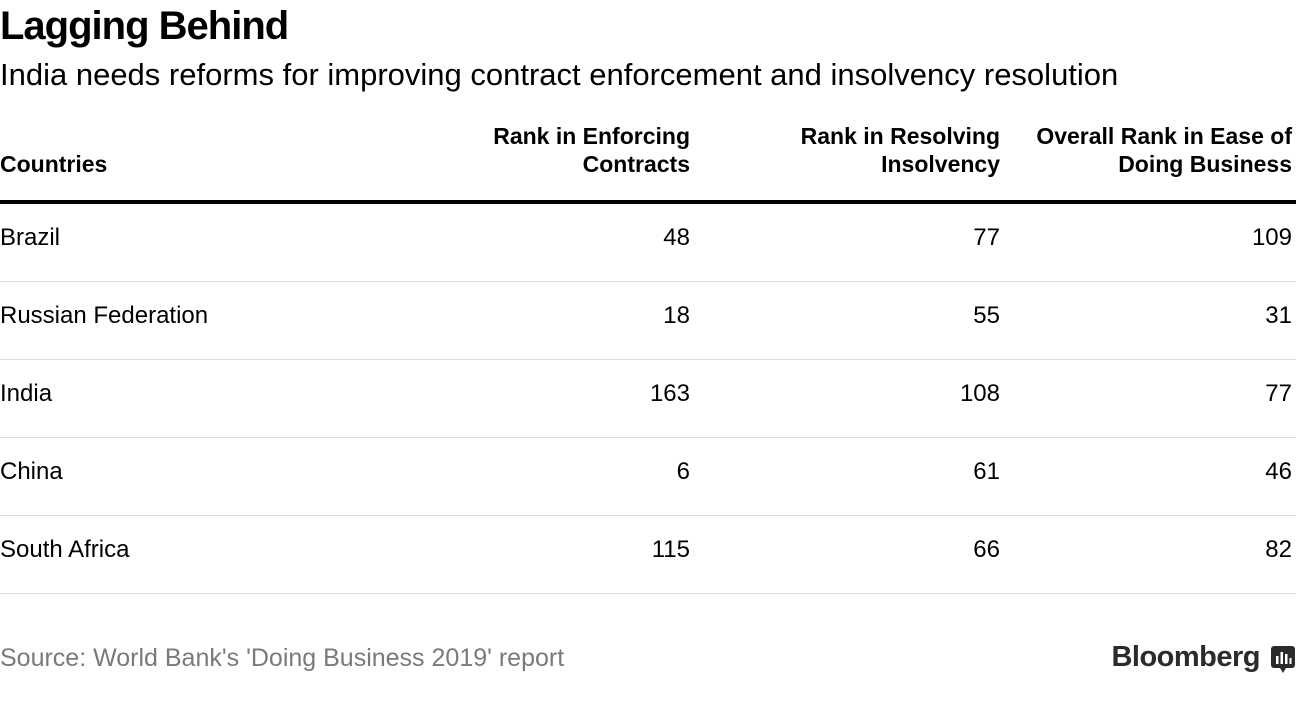 The image size is (1296, 714). Describe the element at coordinates (1278, 315) in the screenshot. I see `overall-rank-cell: 31` at that location.